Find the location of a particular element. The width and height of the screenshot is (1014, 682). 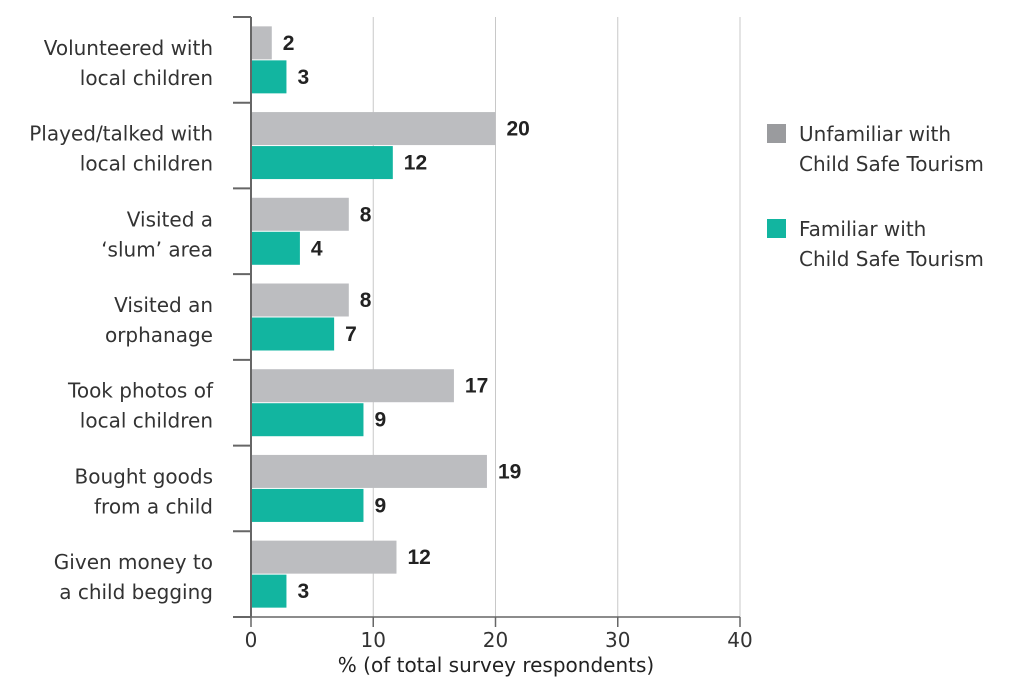

legend-label: Unfamiliar with Child Safe Tourism is located at coordinates (891, 149).